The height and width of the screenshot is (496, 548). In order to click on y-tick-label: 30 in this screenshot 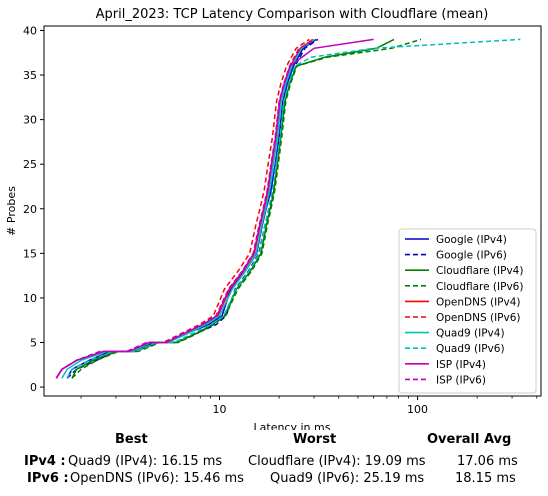, I will do `click(30, 120)`.